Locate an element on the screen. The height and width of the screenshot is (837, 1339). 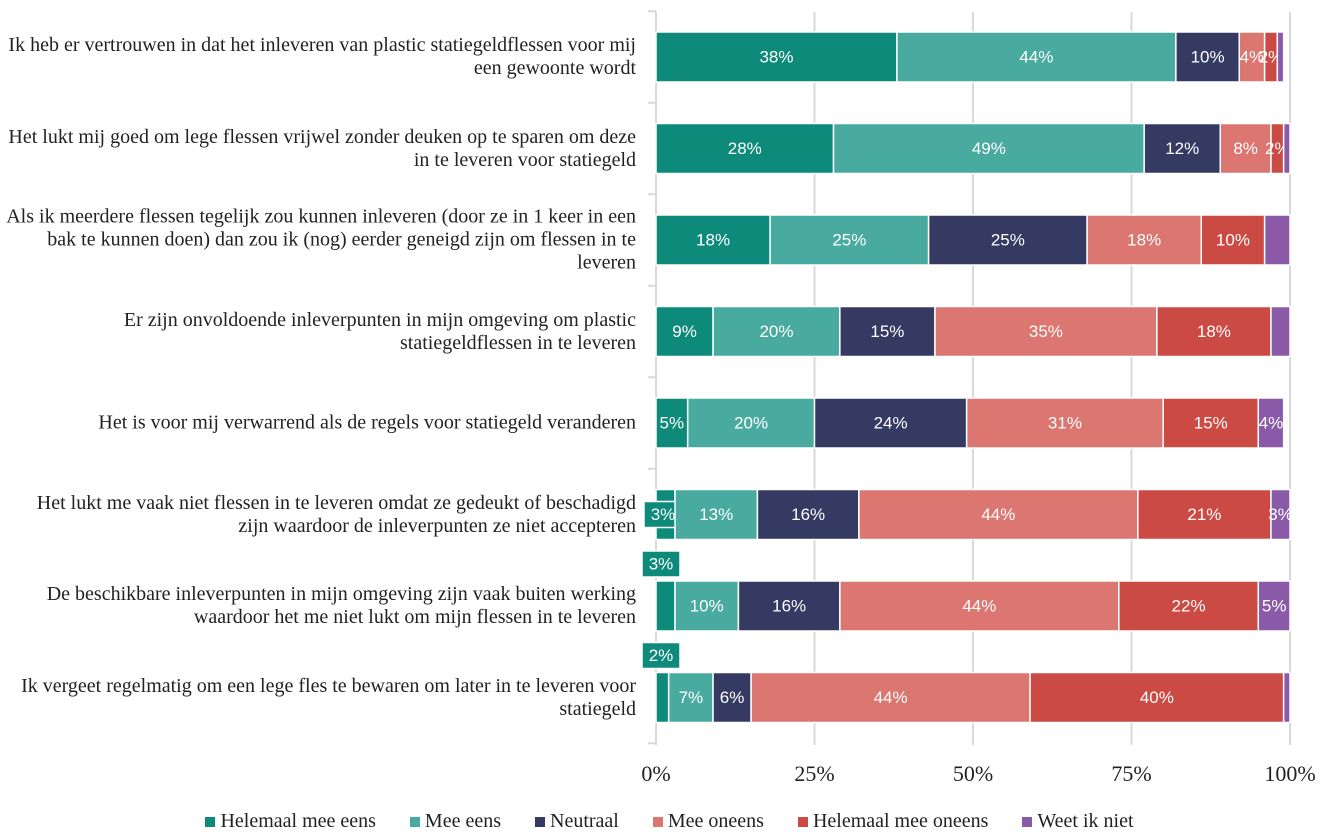
x-tick-label: 25% is located at coordinates (814, 773).